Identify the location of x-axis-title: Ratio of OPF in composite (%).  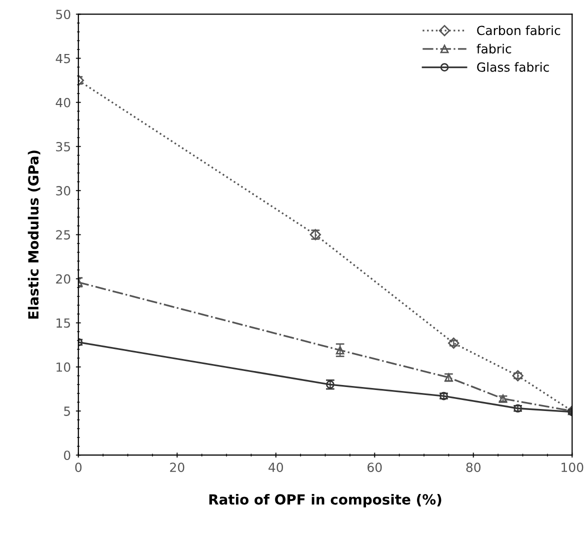
(325, 501).